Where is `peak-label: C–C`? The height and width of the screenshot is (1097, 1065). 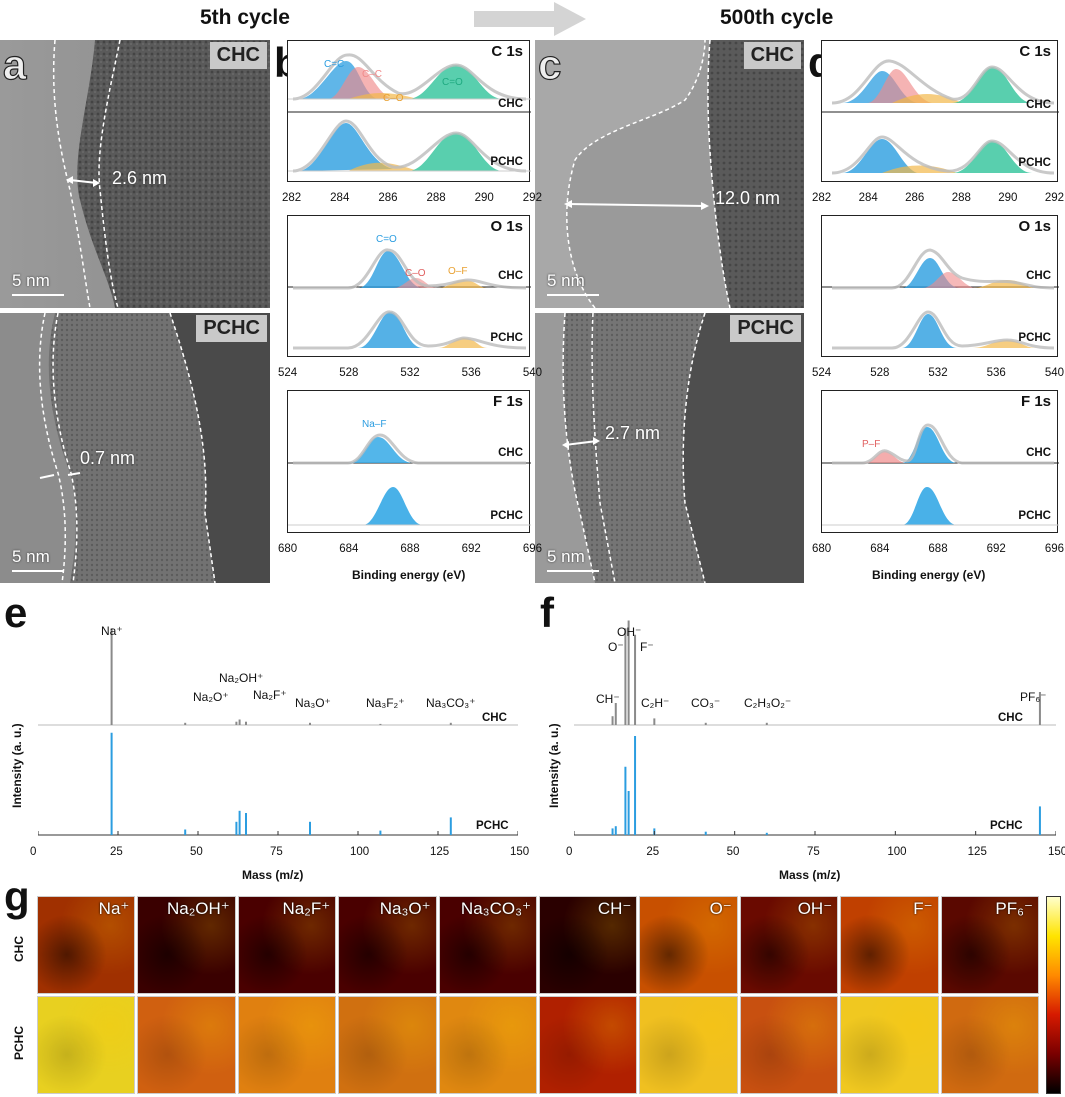 peak-label: C–C is located at coordinates (372, 74).